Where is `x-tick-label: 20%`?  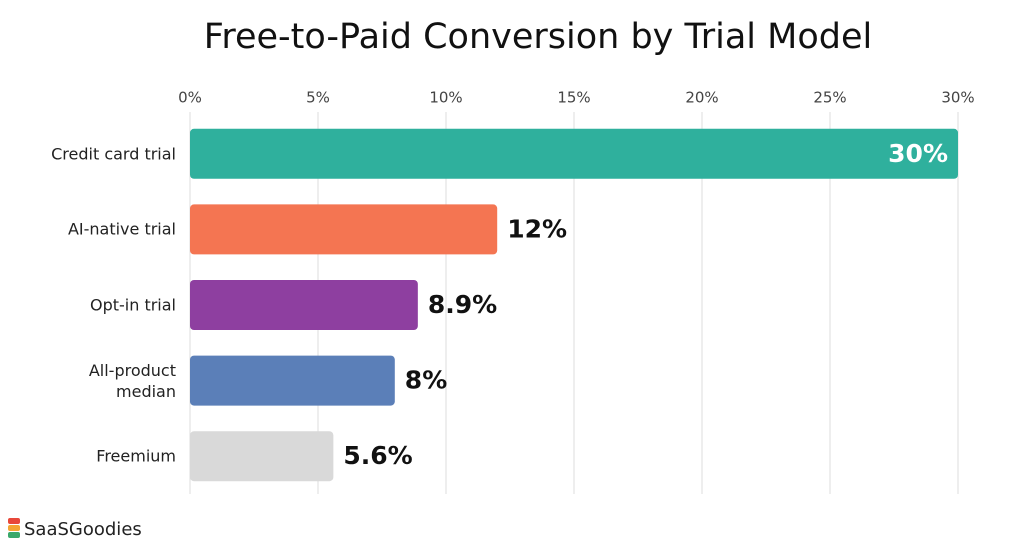
x-tick-label: 20% is located at coordinates (701, 98).